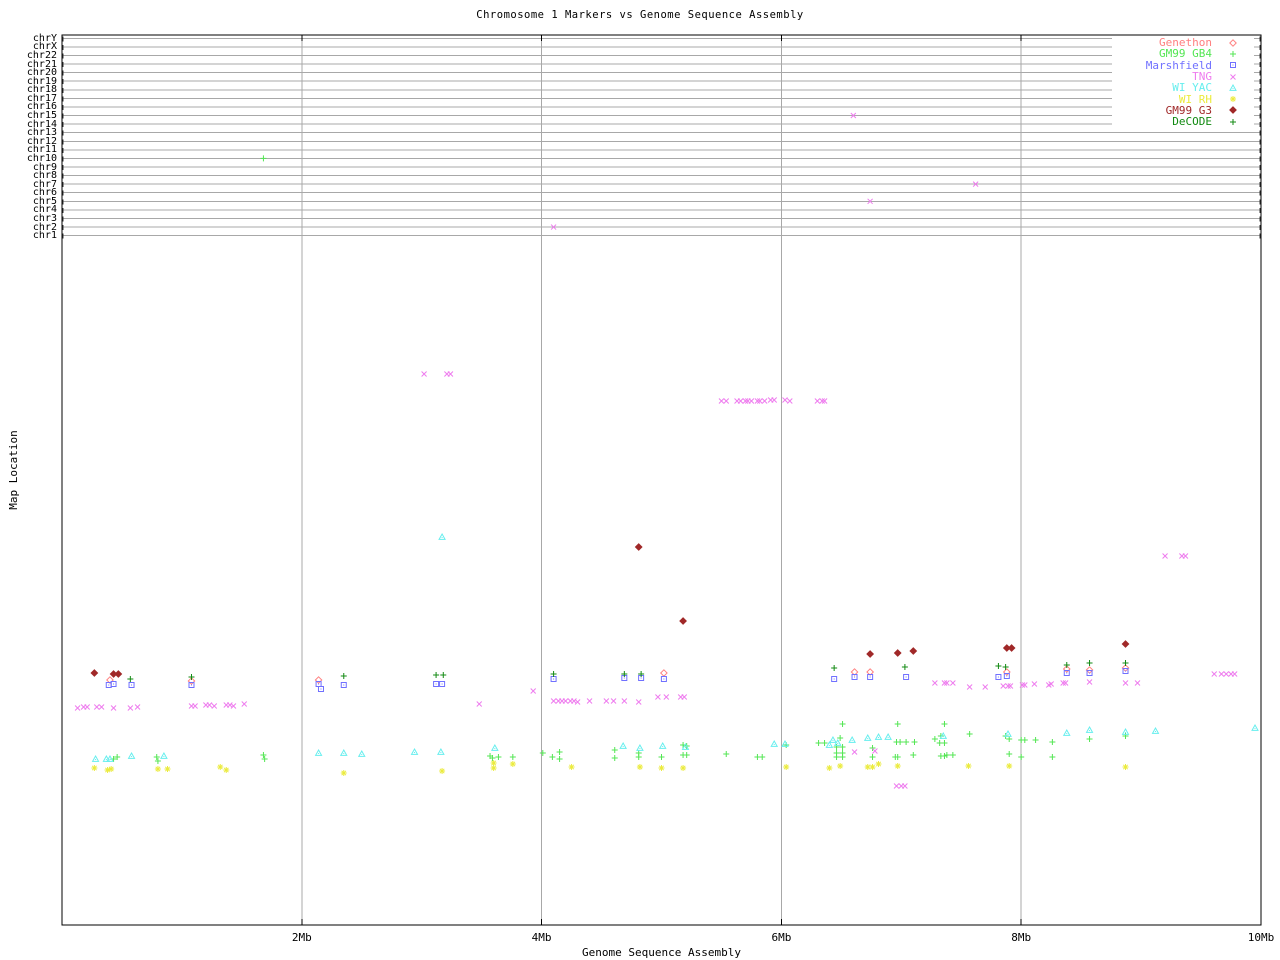 The image size is (1280, 960). I want to click on chromosome-label-chr7: chr7, so click(44, 184).